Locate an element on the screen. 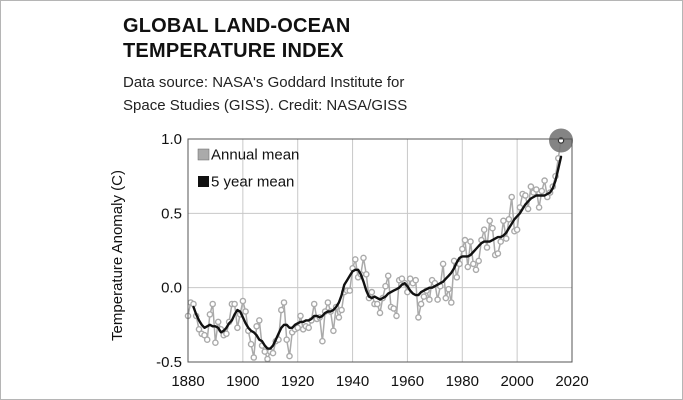  x-tick-label-1940: 1940 is located at coordinates (352, 381).